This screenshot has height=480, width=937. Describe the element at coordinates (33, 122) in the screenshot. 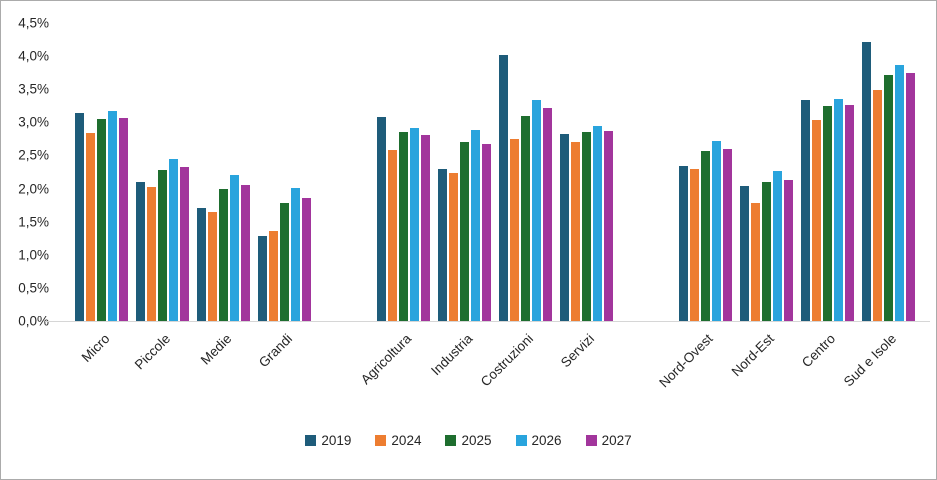

I see `y-tick-label: 3,0%` at that location.